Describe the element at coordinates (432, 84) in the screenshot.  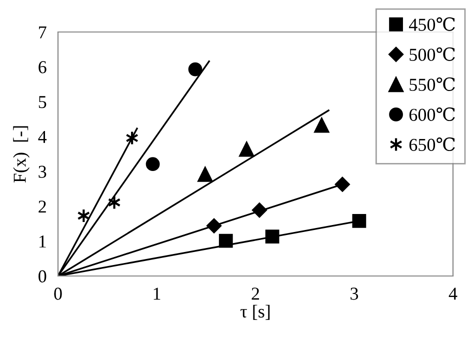
I see `legend-label: 550℃` at that location.